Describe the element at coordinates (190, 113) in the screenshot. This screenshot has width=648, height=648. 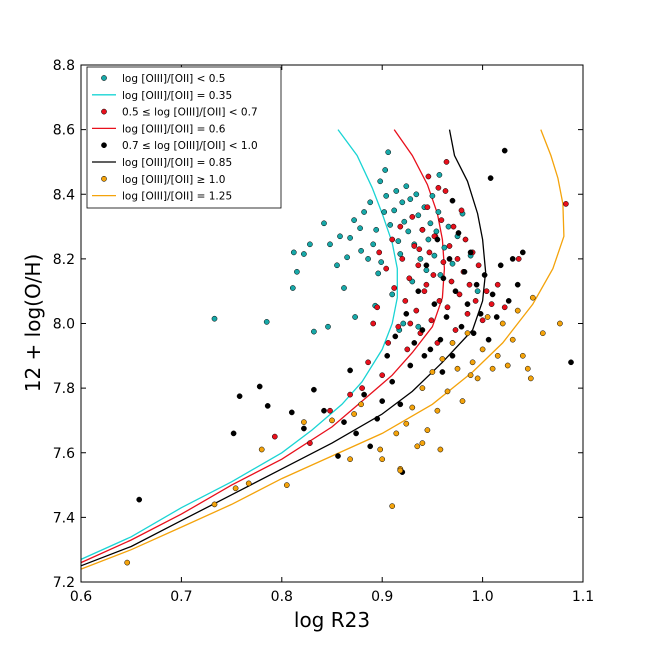
I see `legend-label-3: 0.5 ≤ log [OIII]/[OII] < 0.7` at that location.